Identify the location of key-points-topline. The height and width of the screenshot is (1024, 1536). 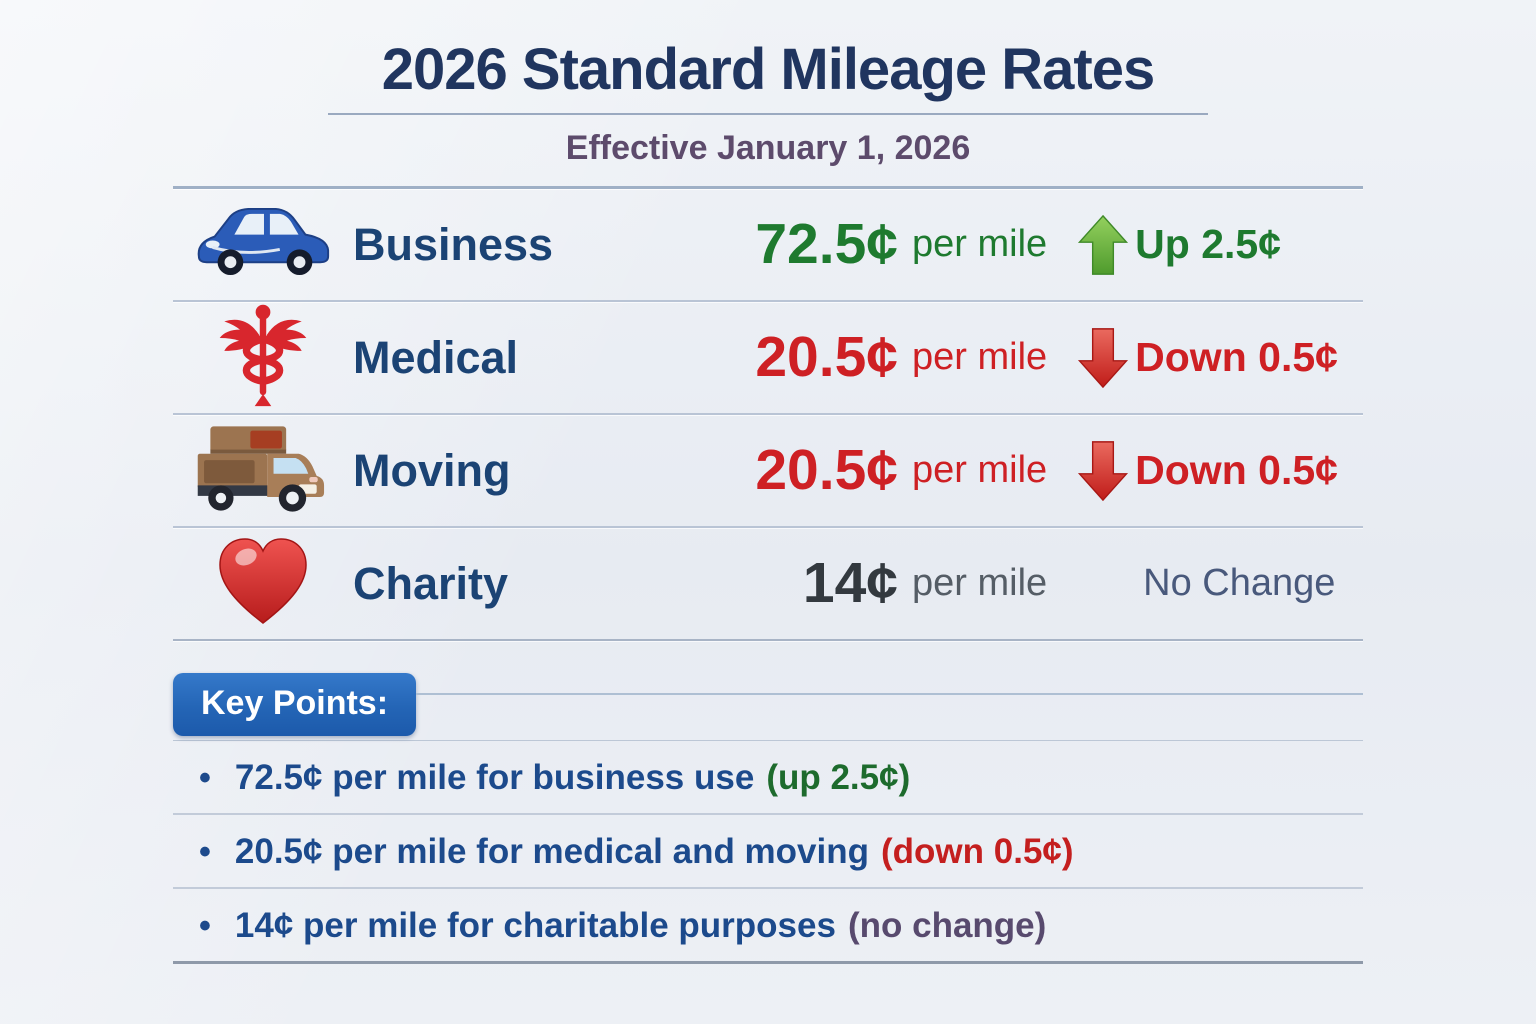
(889, 694).